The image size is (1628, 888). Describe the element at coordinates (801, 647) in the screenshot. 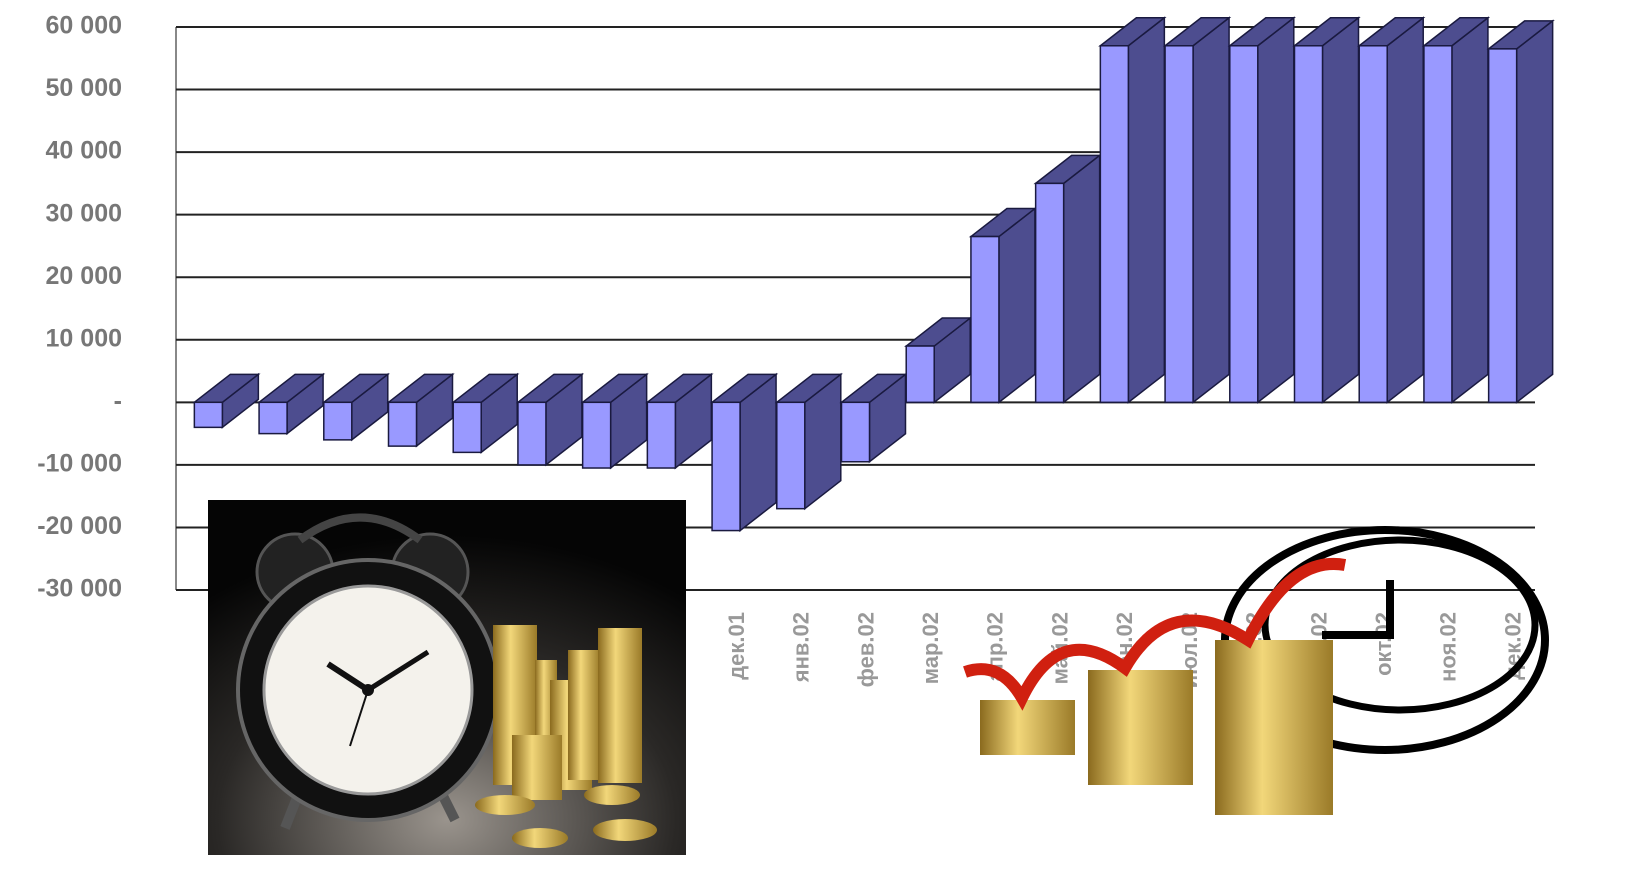

I see `x-tick-label: янв.02` at that location.